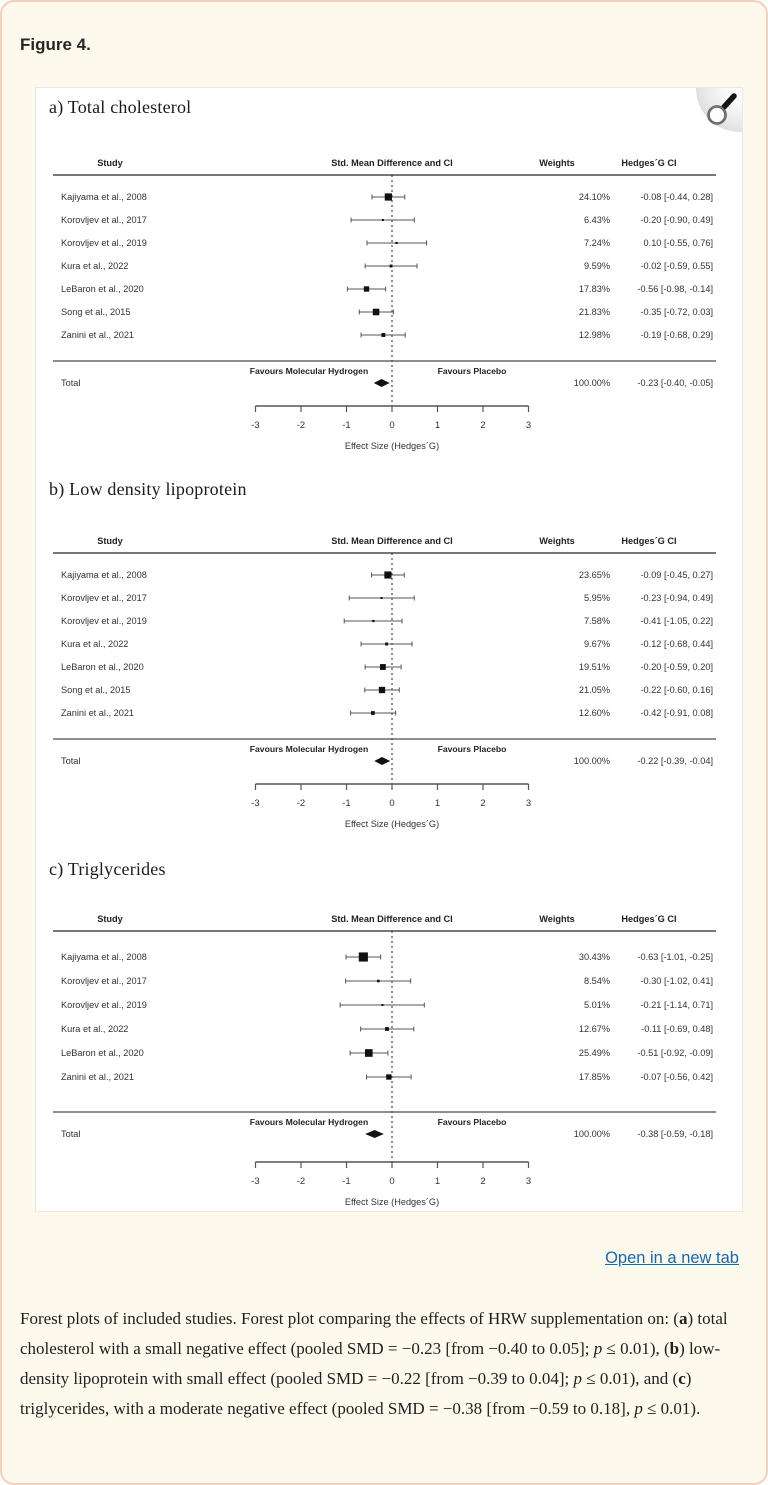  I want to click on caption-segment: p, so click(598, 1348).